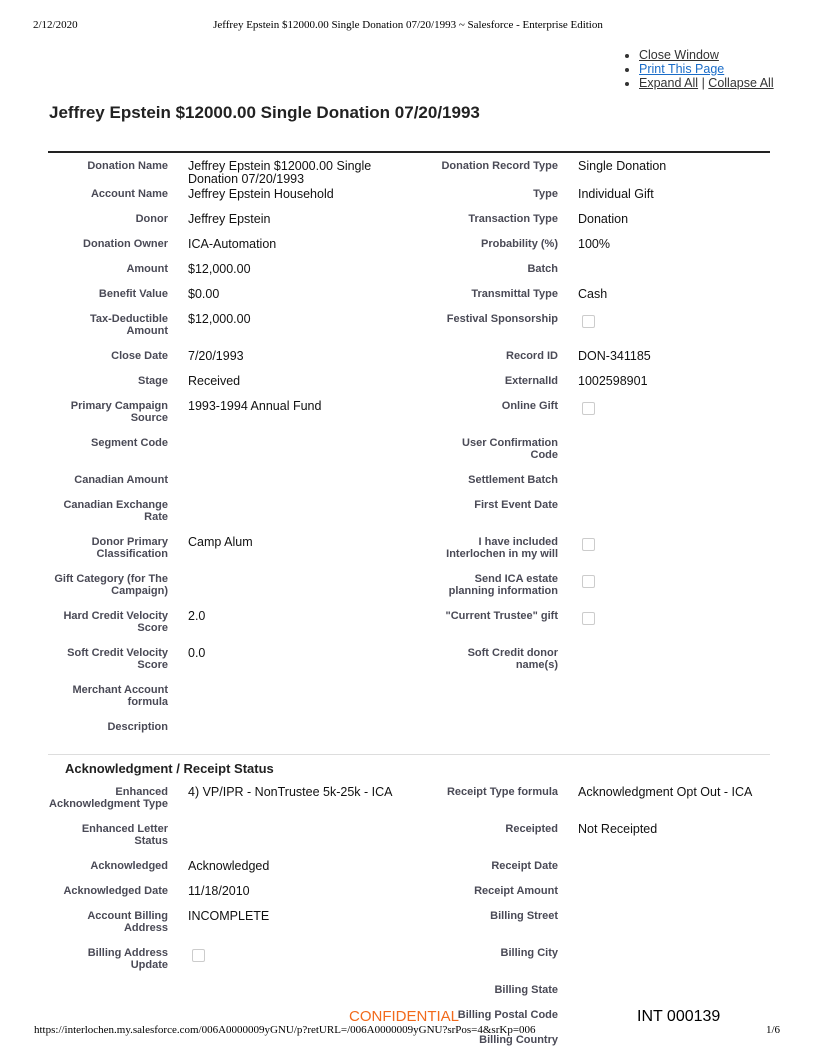 The height and width of the screenshot is (1056, 816). What do you see at coordinates (593, 294) in the screenshot?
I see `field-value: Cash` at bounding box center [593, 294].